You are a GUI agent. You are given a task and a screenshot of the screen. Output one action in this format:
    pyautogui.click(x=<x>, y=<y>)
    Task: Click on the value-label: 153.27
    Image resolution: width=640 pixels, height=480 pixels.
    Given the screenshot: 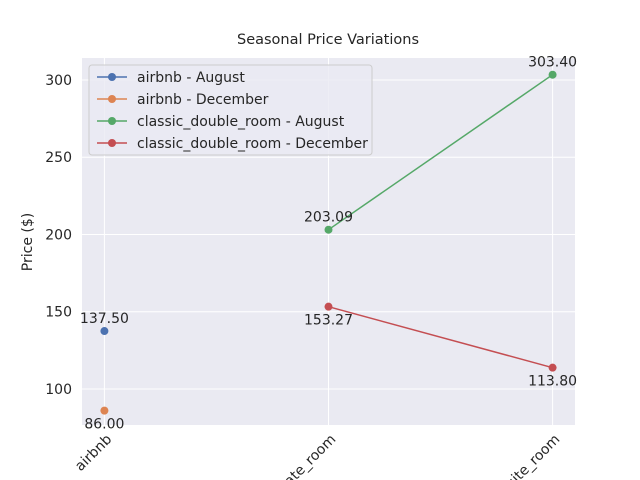 What is the action you would take?
    pyautogui.click(x=328, y=321)
    